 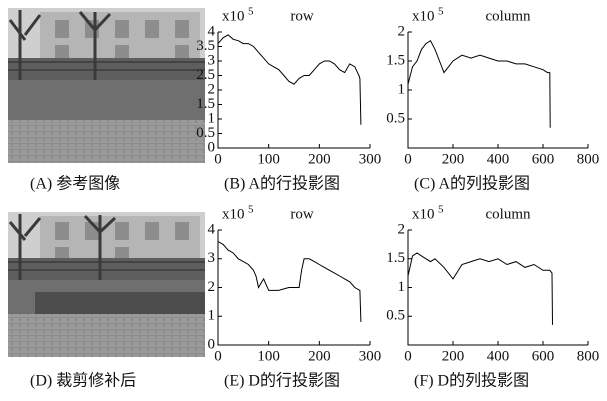 I want to click on caption: (E) D的行投影图, so click(x=282, y=381).